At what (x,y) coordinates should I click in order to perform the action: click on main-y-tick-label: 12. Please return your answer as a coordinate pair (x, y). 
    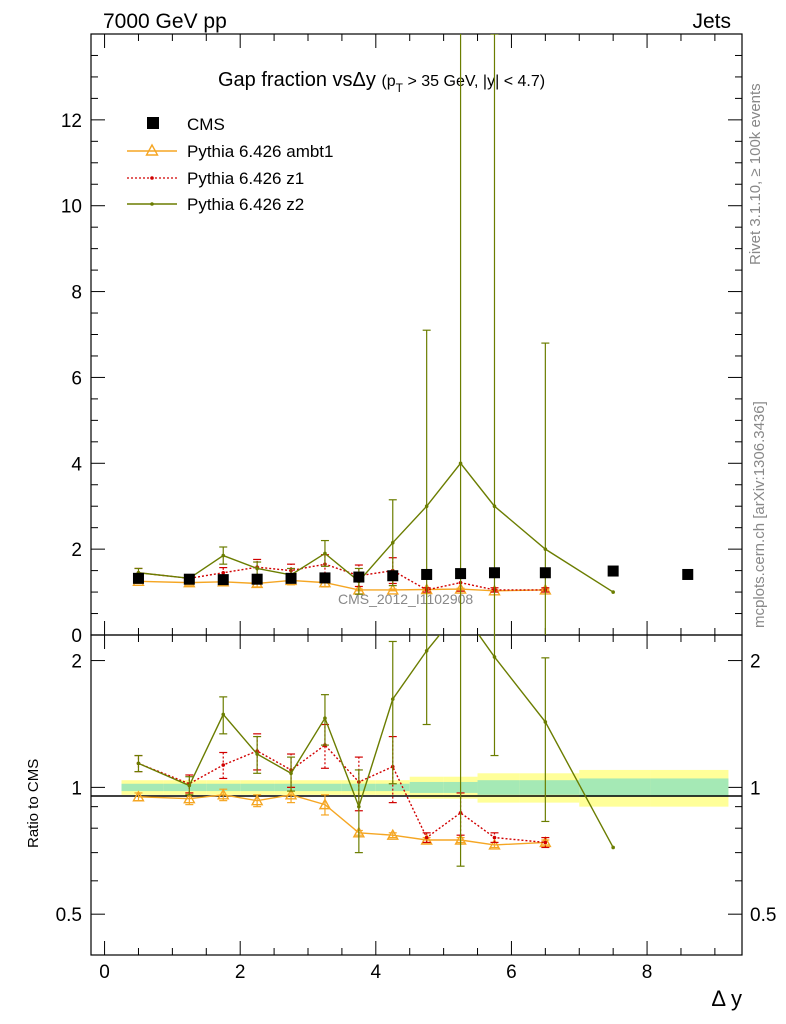
    Looking at the image, I should click on (71, 121).